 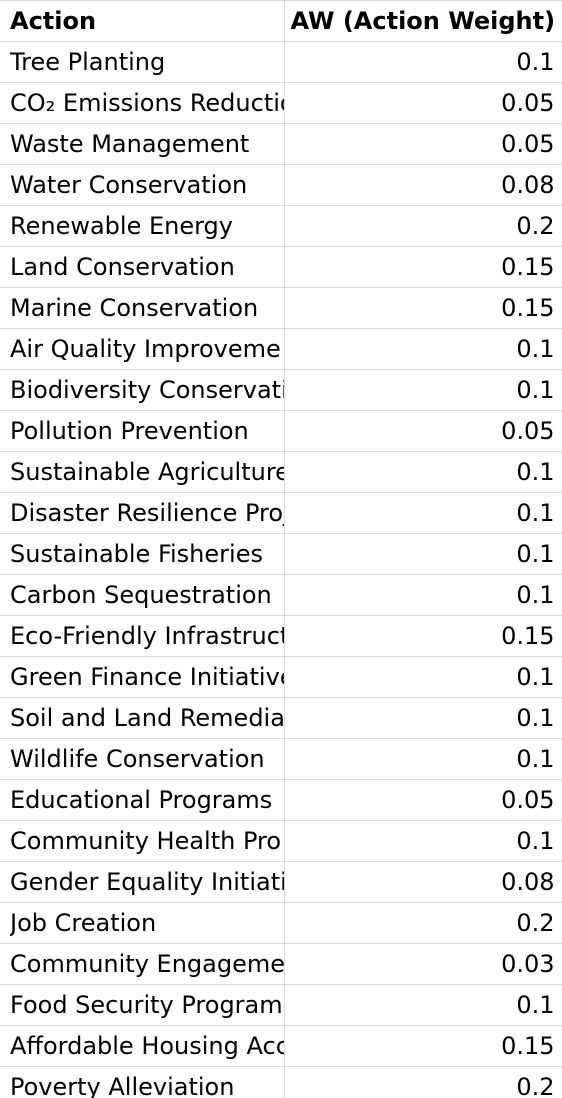 I want to click on action-cell: Affordable Housing Acc, so click(x=142, y=1046).